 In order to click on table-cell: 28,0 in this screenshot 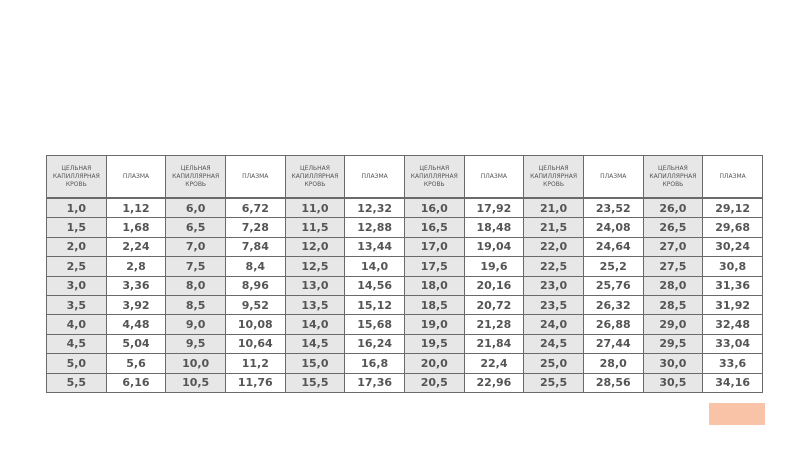, I will do `click(673, 285)`.